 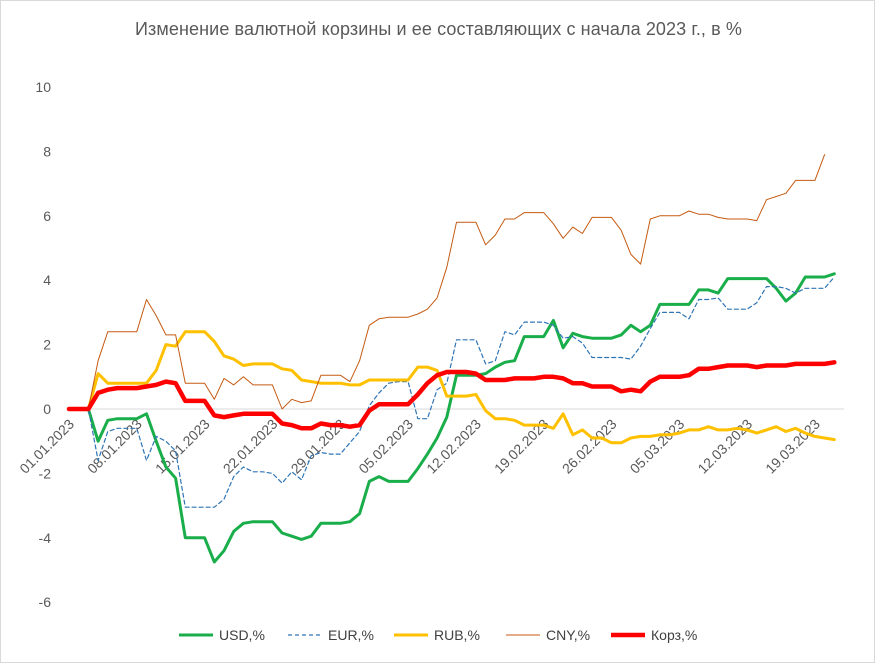 I want to click on series-line, so click(x=451, y=395).